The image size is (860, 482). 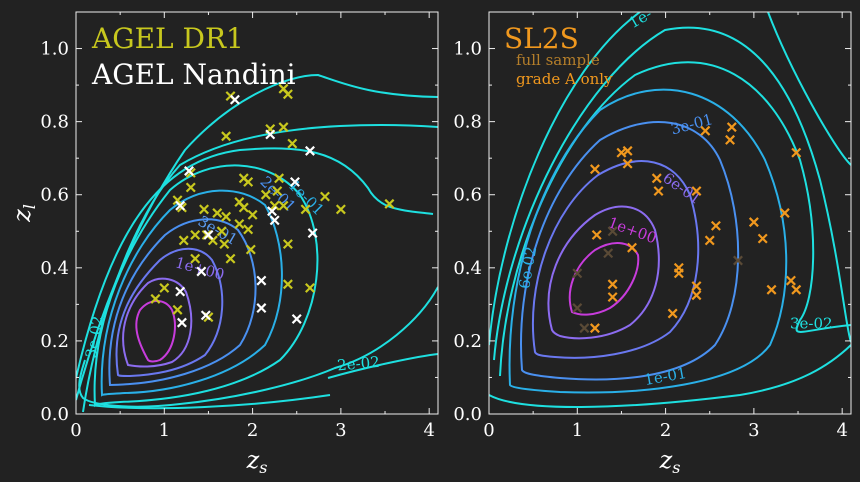 What do you see at coordinates (257, 461) in the screenshot?
I see `left-x-axis-label: zs` at bounding box center [257, 461].